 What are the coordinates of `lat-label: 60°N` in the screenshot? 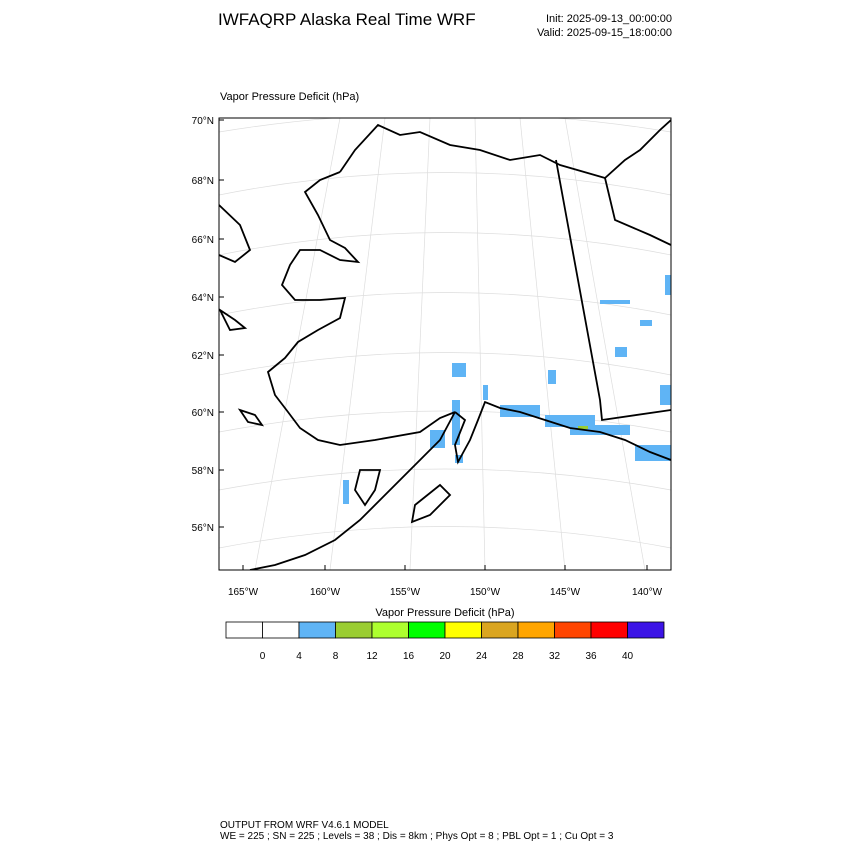 It's located at (203, 413).